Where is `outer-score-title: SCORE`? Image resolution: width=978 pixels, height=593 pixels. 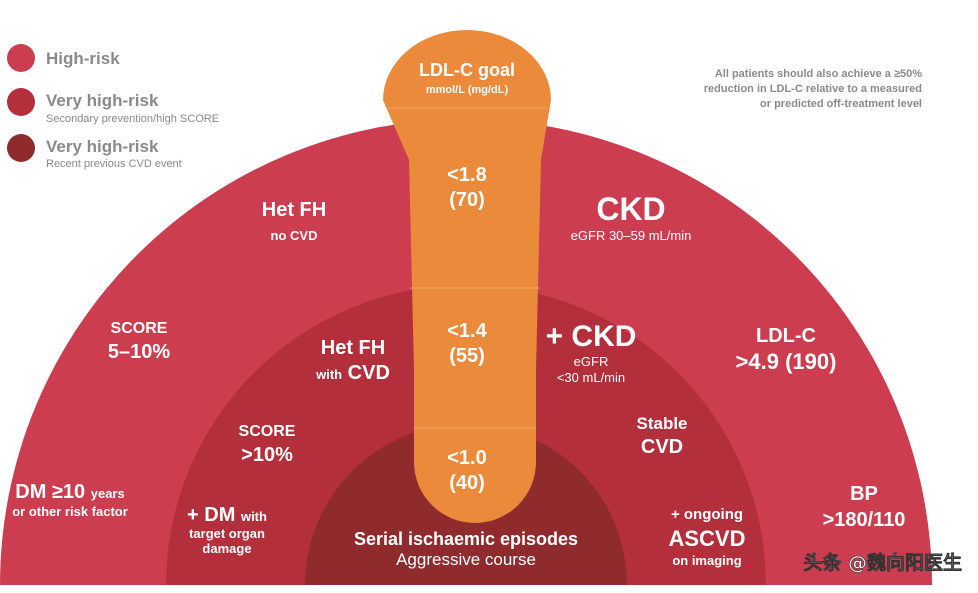 outer-score-title: SCORE is located at coordinates (139, 328).